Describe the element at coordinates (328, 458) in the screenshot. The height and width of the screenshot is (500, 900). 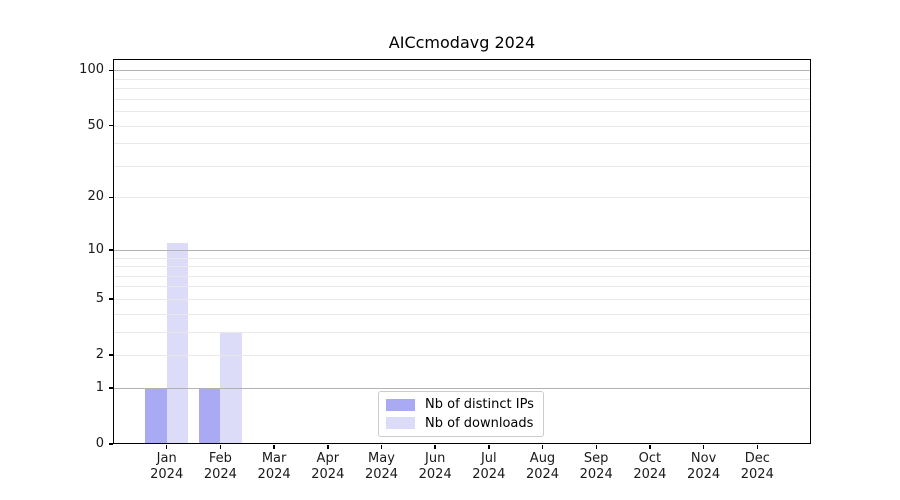
I see `x-tick-month: Apr` at that location.